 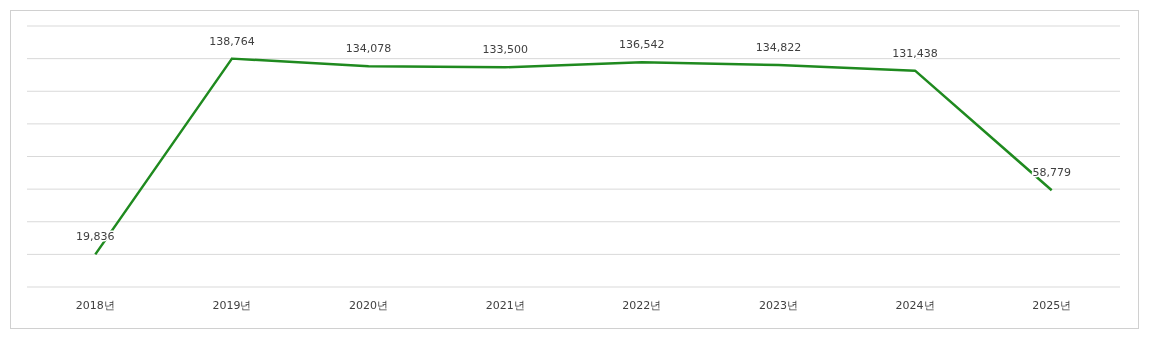 What do you see at coordinates (1052, 305) in the screenshot?
I see `x-tick-label: 2025년` at bounding box center [1052, 305].